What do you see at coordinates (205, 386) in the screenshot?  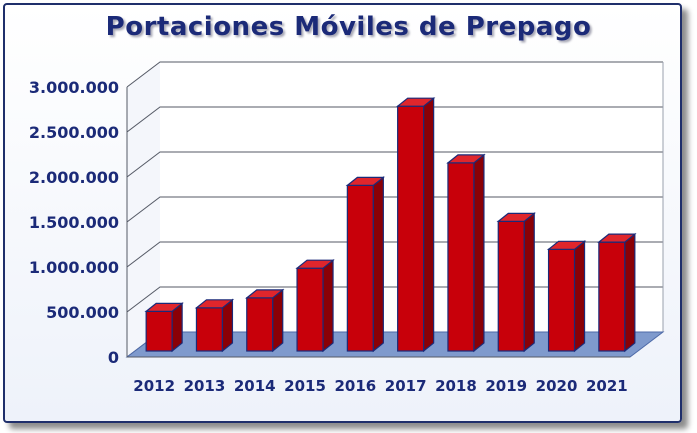 I see `x-tick-label: 2013` at bounding box center [205, 386].